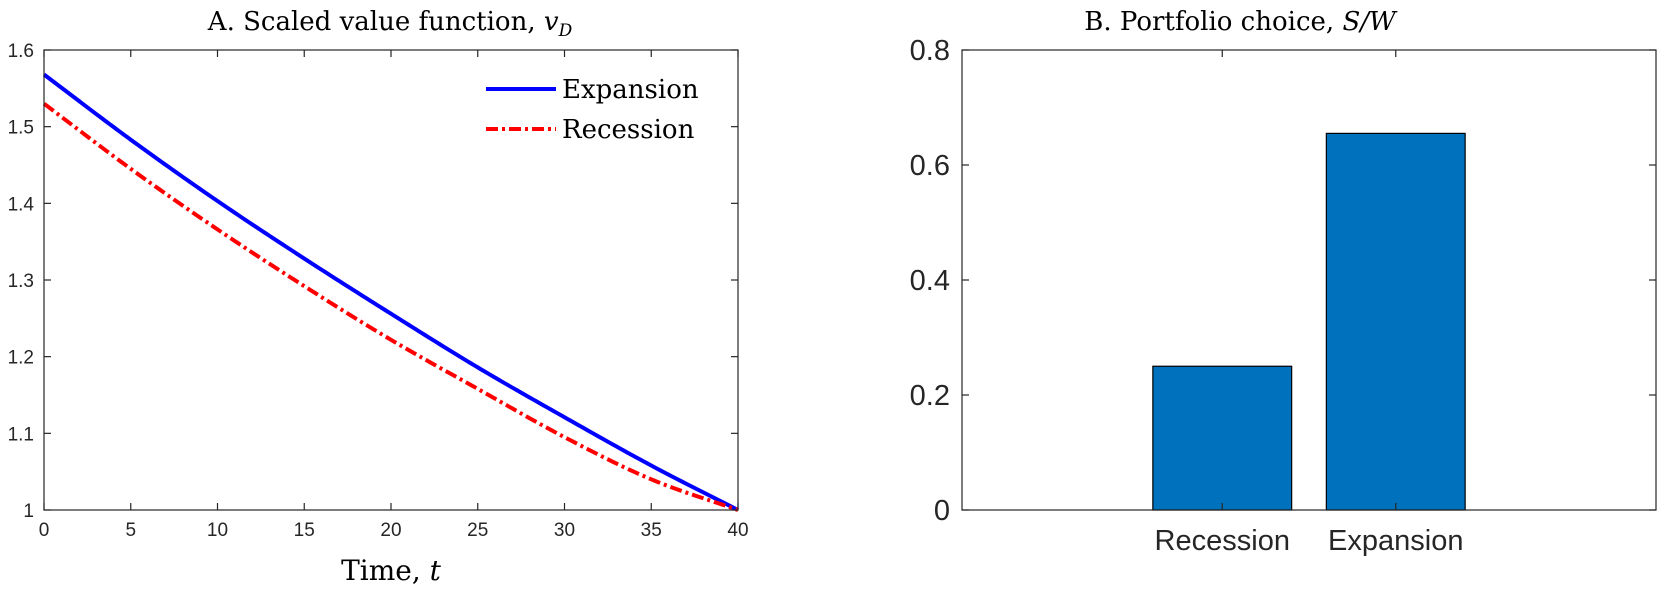 Image resolution: width=1661 pixels, height=592 pixels. What do you see at coordinates (217, 530) in the screenshot?
I see `x-tick-label: 10` at bounding box center [217, 530].